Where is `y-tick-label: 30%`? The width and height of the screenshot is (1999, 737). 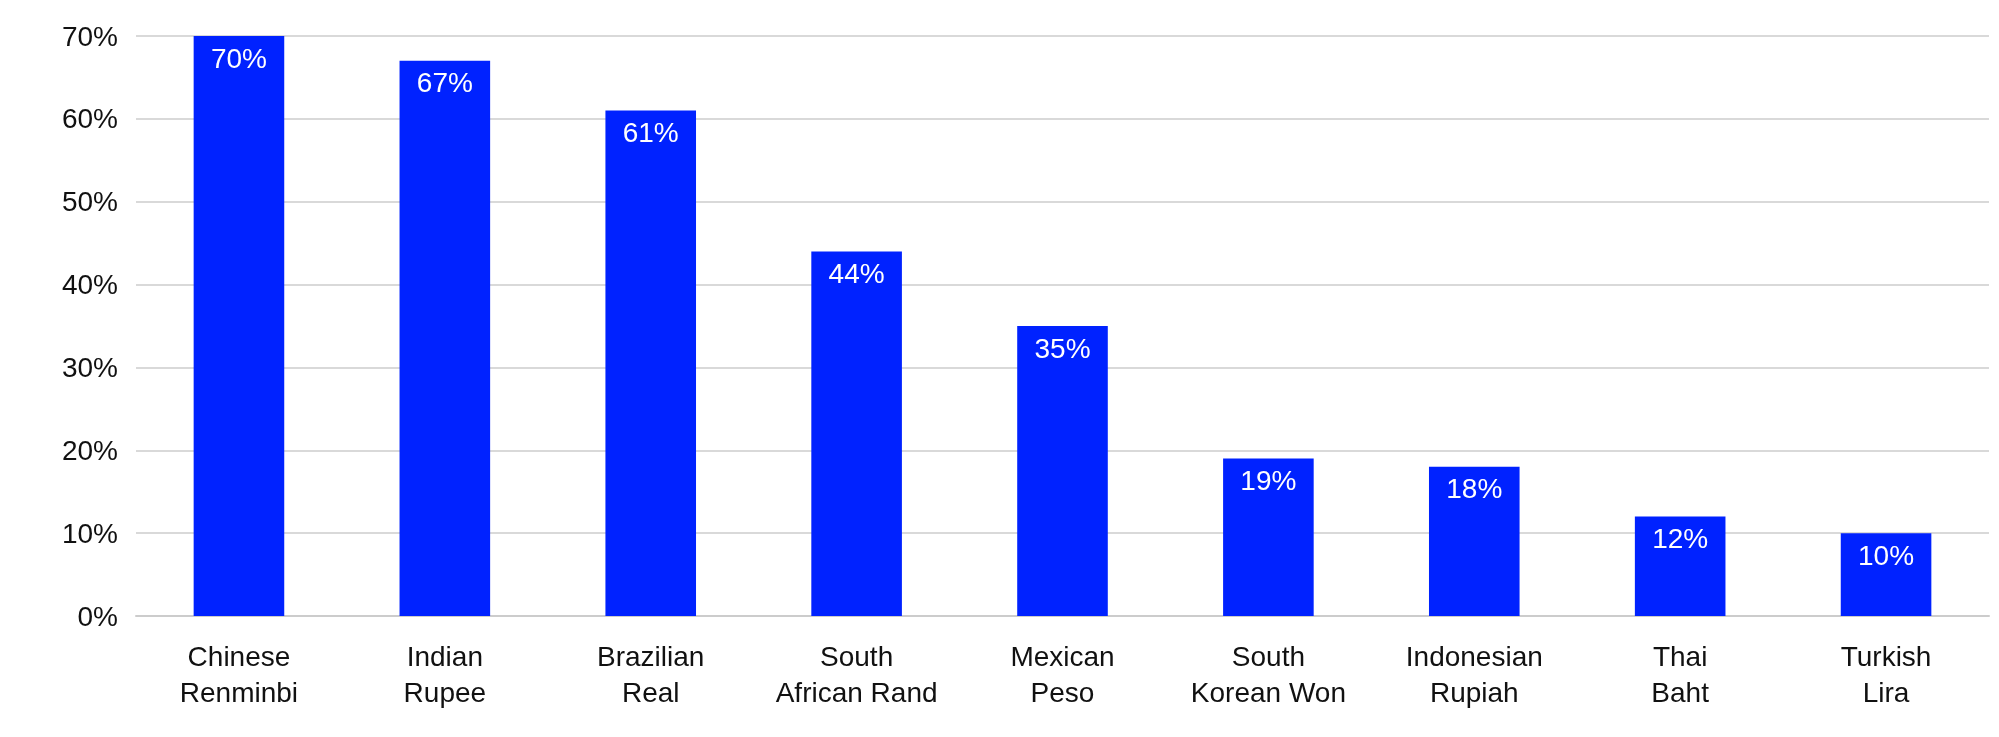
y-tick-label: 30% is located at coordinates (89, 367).